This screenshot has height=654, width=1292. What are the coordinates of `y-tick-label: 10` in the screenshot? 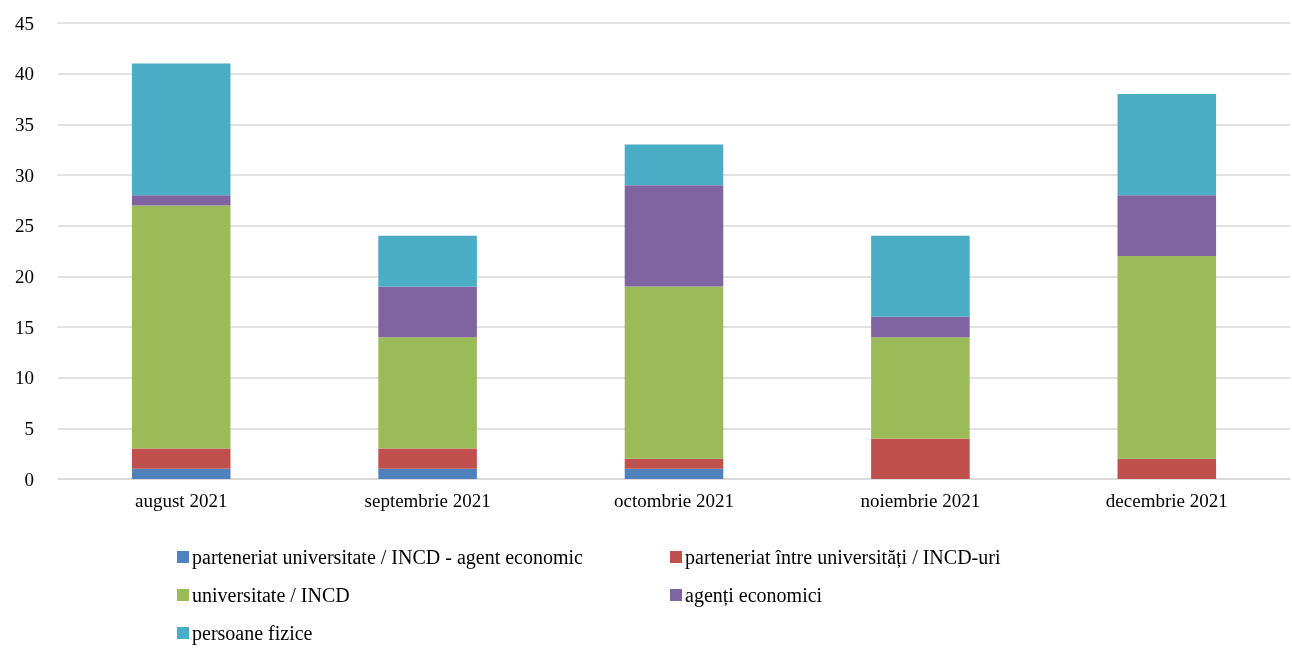 It's located at (24, 378).